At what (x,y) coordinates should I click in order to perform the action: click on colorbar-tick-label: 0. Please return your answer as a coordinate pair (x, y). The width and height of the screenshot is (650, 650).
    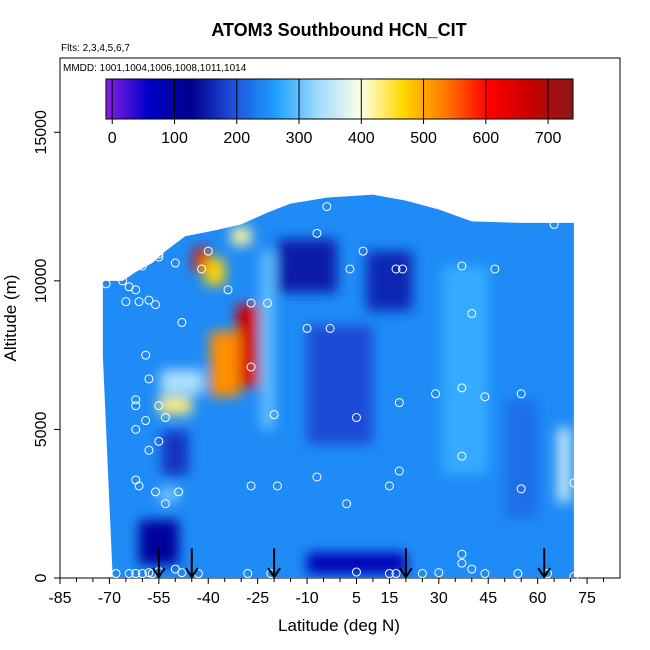
    Looking at the image, I should click on (112, 138).